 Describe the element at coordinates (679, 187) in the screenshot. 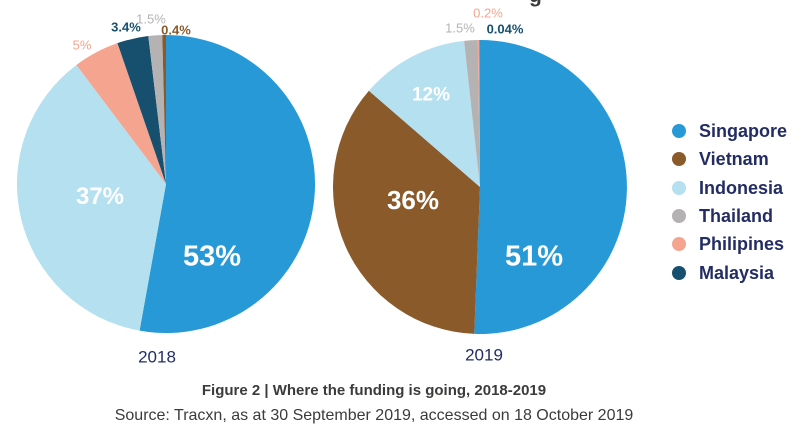

I see `indonesia-dot-icon` at that location.